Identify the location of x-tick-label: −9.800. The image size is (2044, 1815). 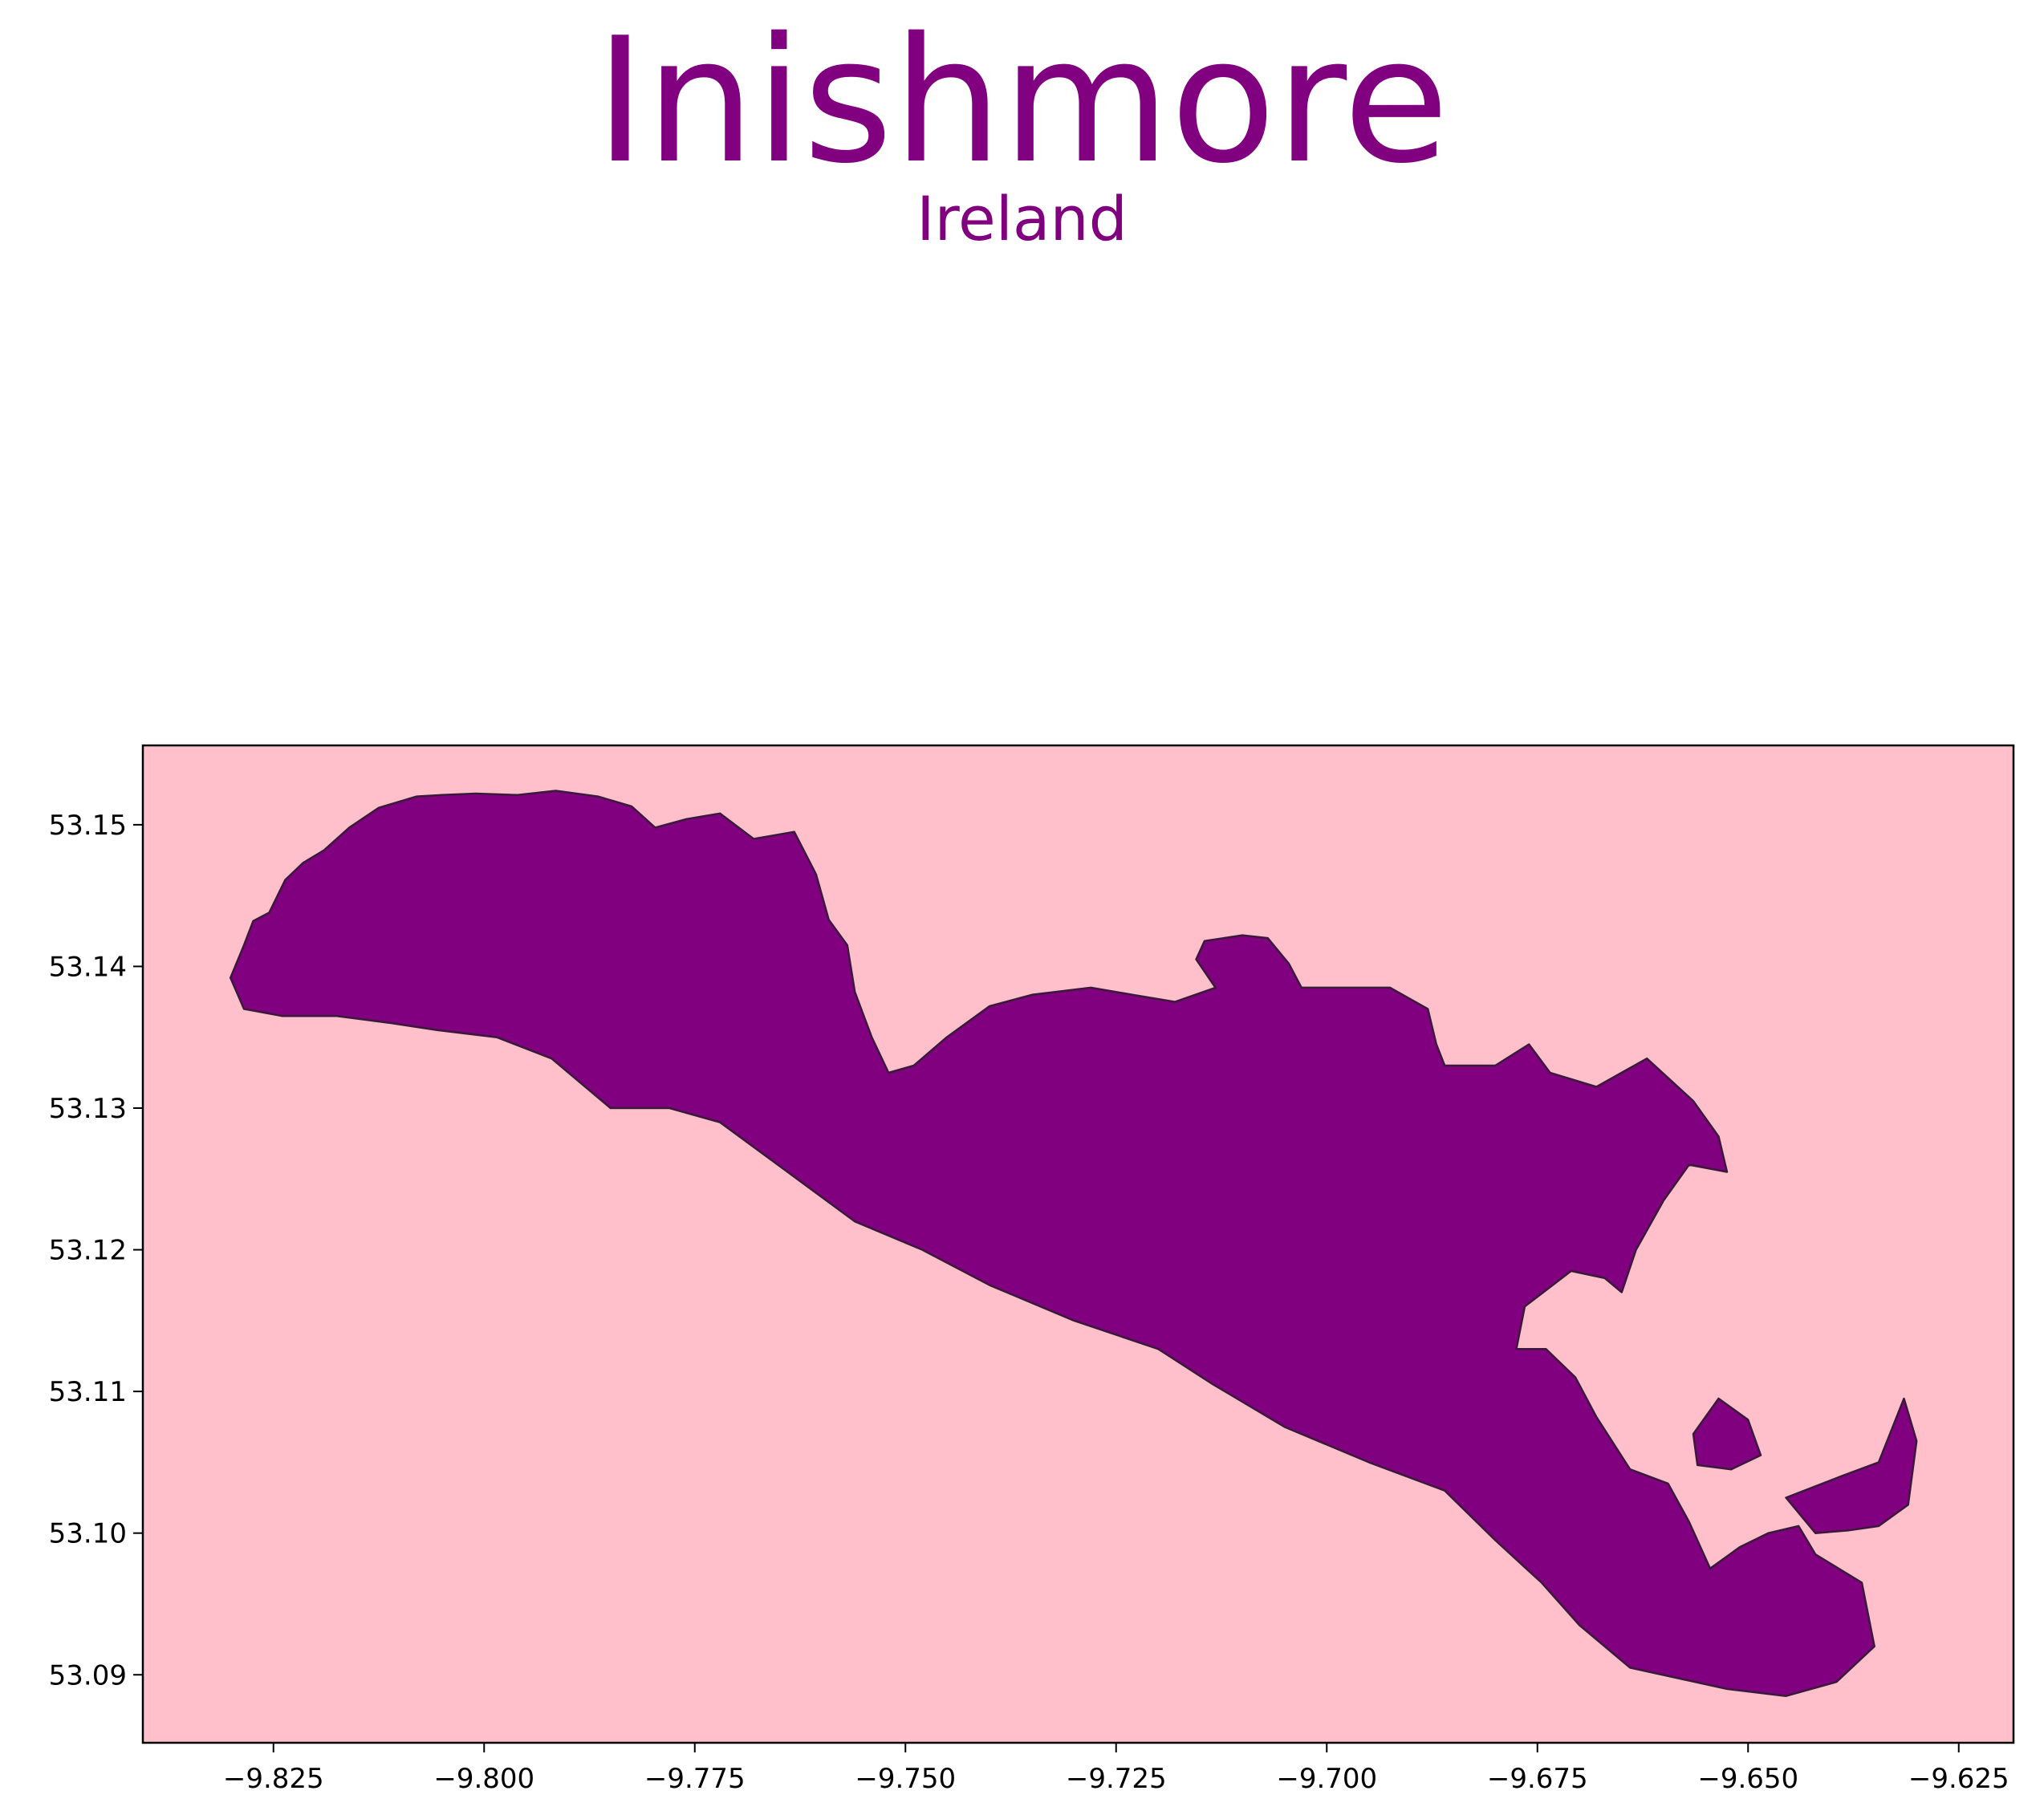
(483, 1779).